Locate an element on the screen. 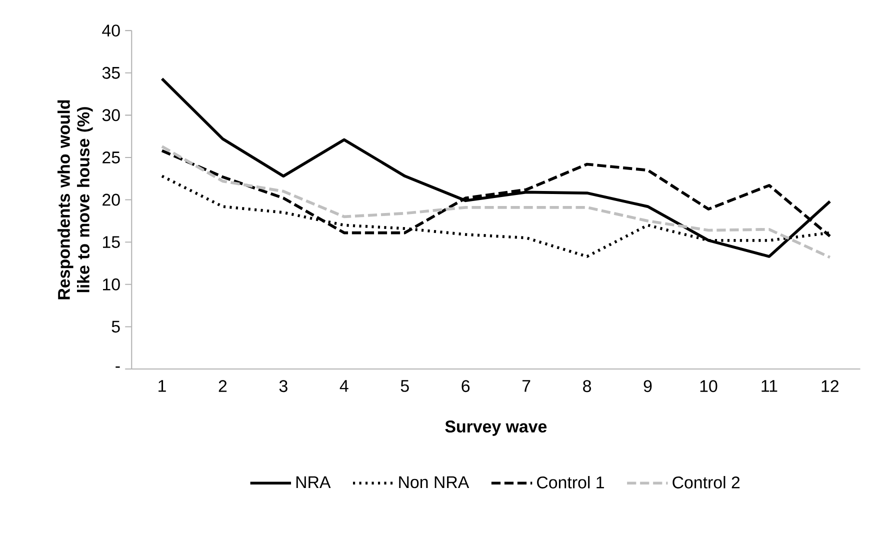 The image size is (896, 543). legend-label: Control 2 is located at coordinates (706, 482).